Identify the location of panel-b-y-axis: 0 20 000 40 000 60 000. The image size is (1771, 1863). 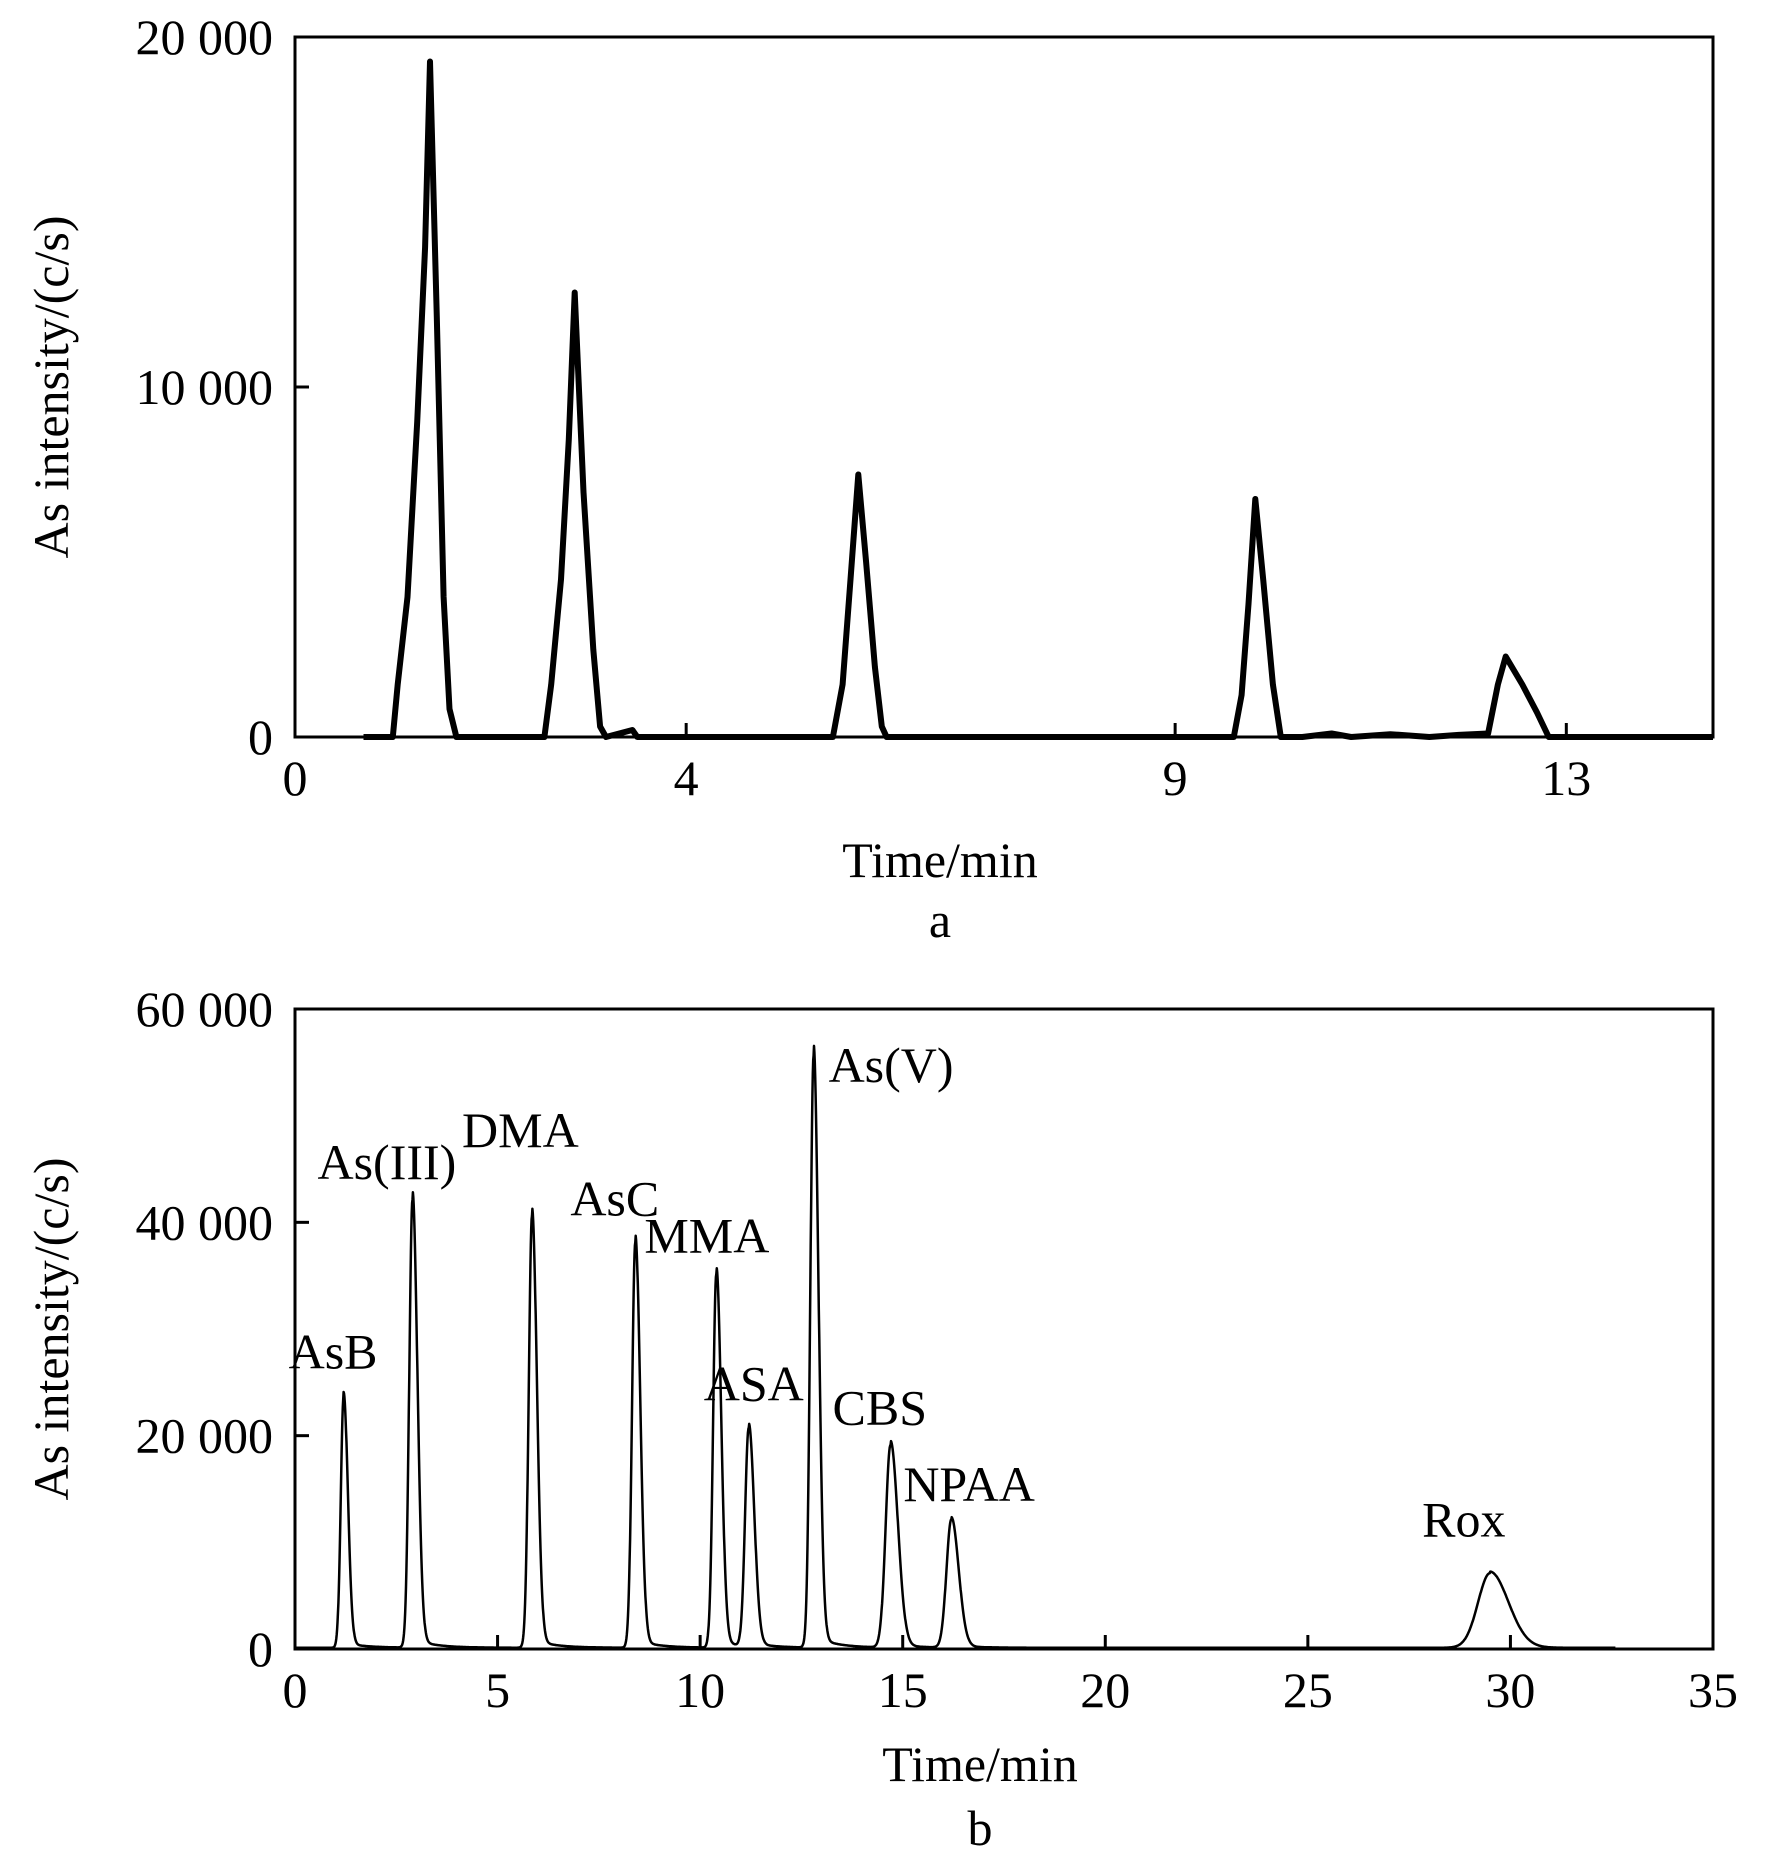
(222, 1329).